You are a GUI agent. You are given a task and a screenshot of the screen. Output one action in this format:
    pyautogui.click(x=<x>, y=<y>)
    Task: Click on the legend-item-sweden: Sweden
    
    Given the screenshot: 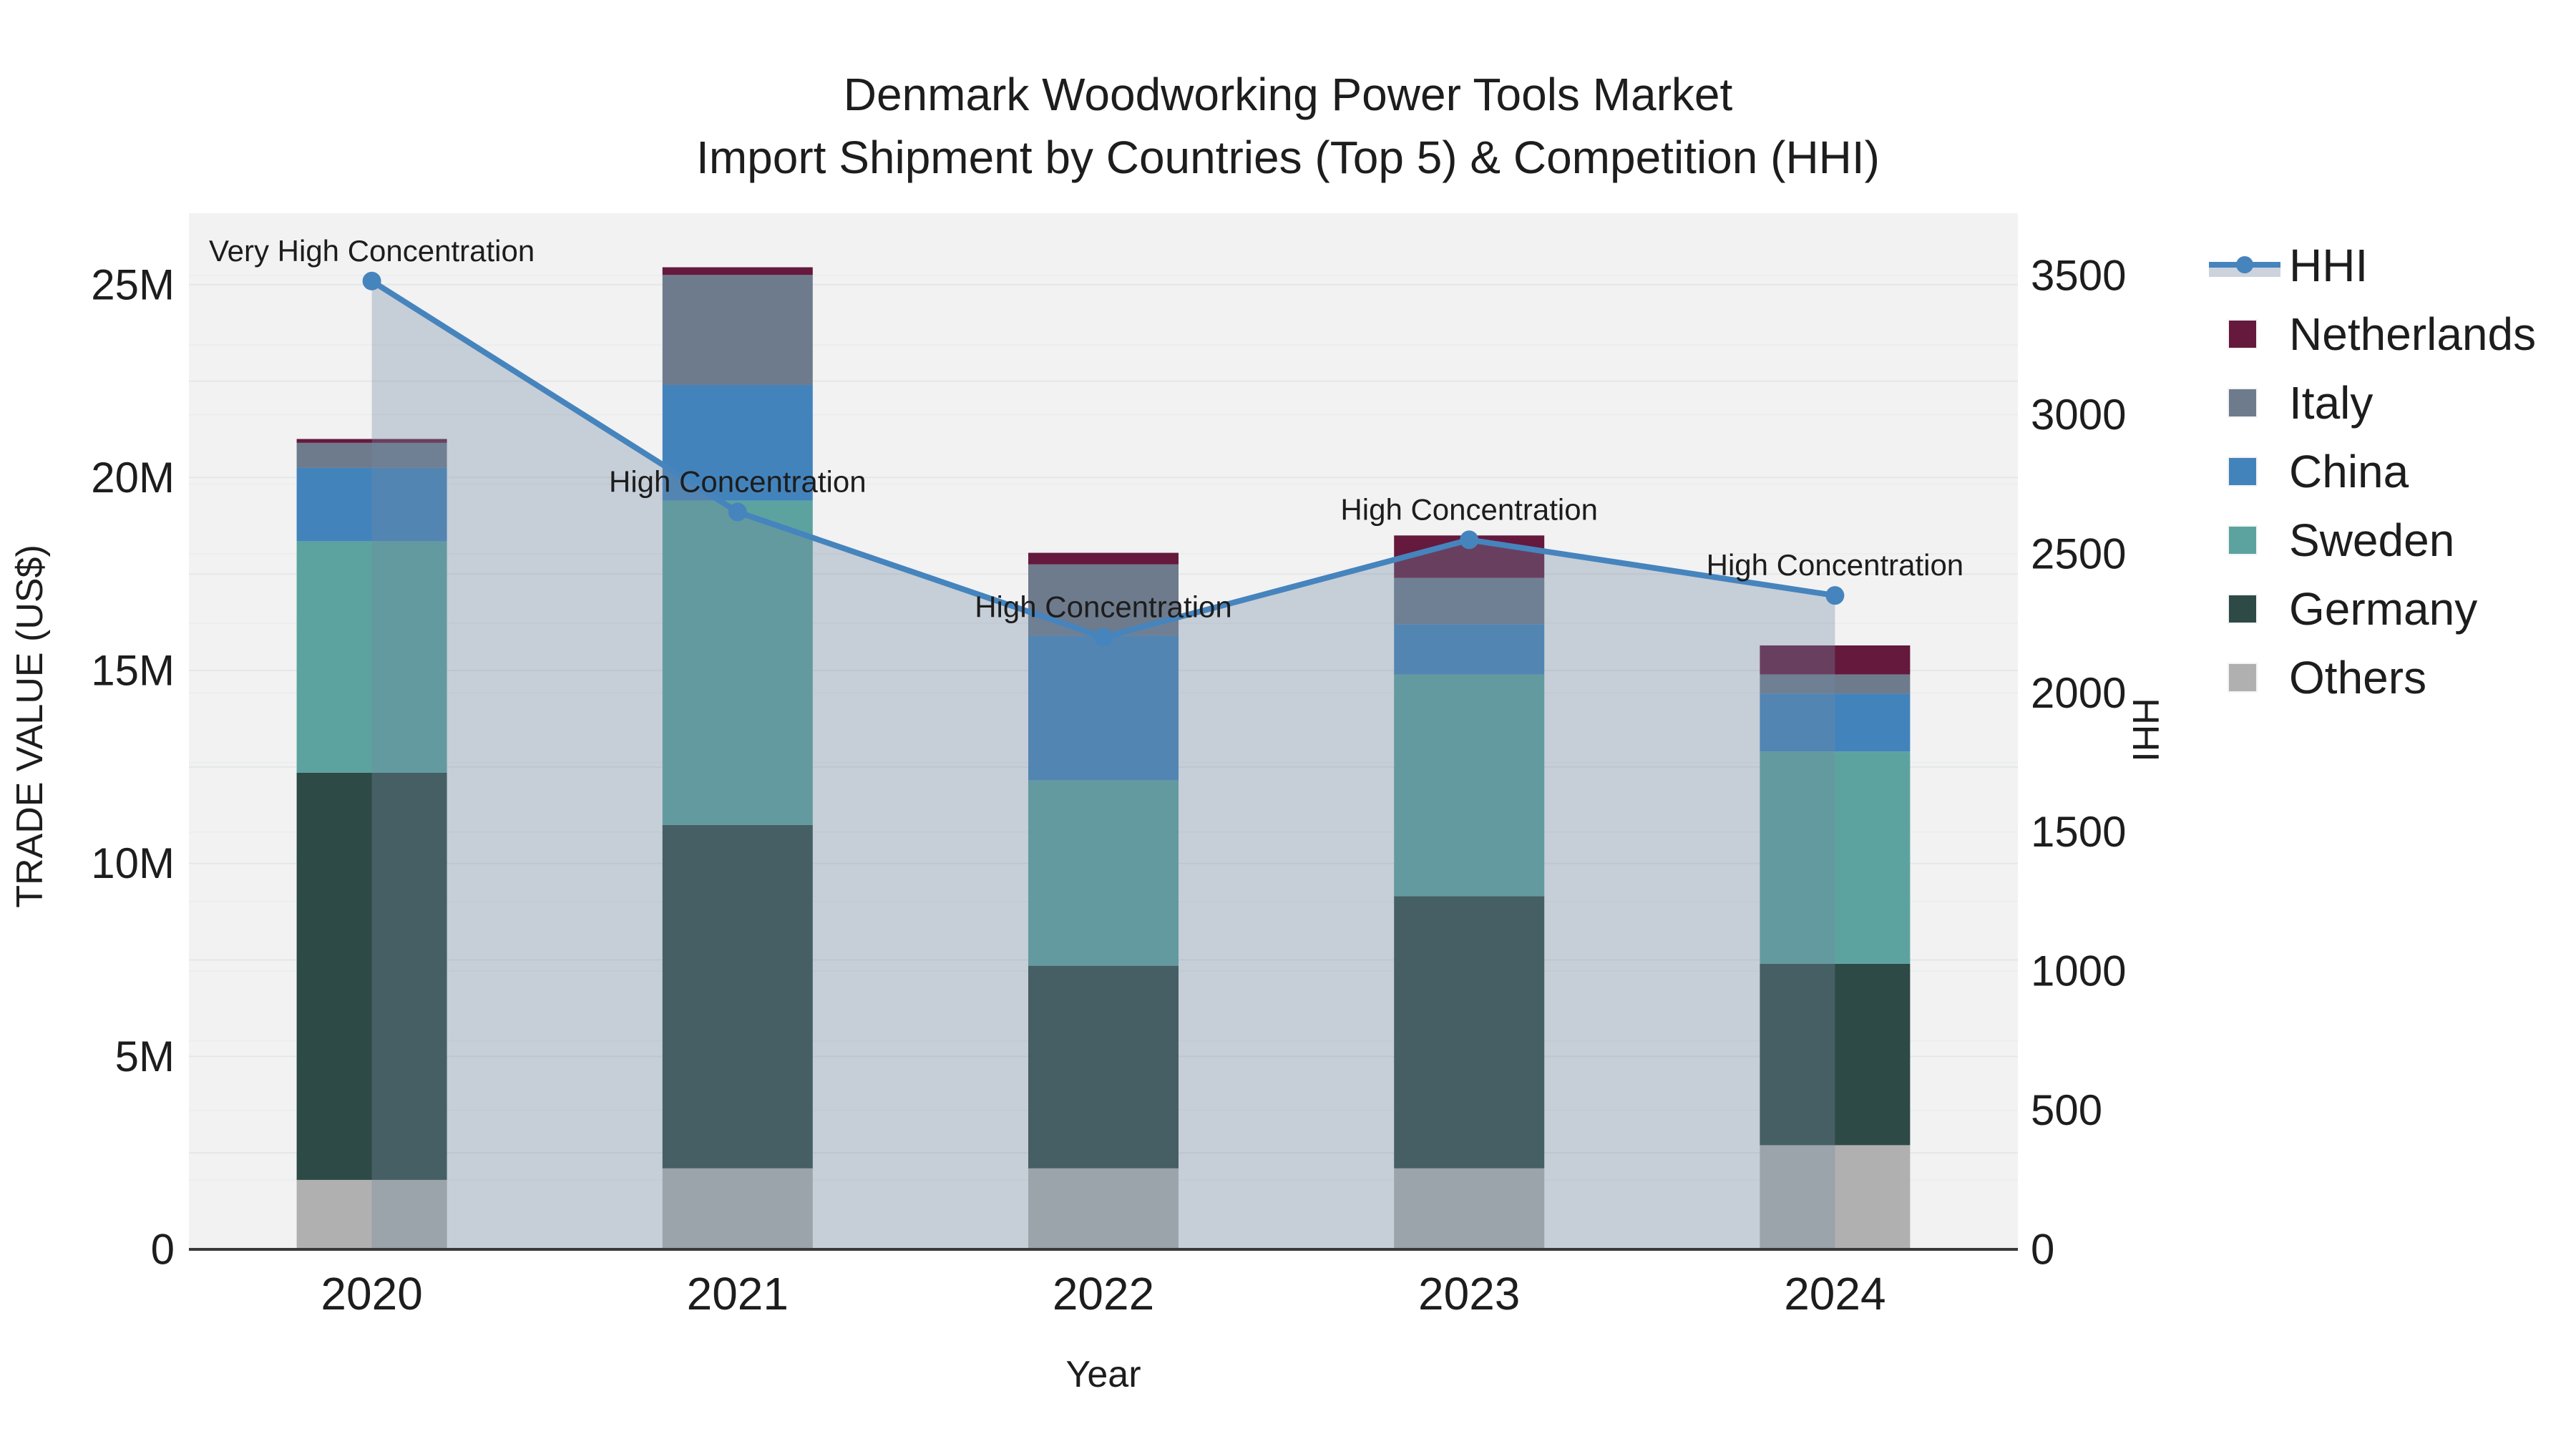 What is the action you would take?
    pyautogui.click(x=2372, y=540)
    